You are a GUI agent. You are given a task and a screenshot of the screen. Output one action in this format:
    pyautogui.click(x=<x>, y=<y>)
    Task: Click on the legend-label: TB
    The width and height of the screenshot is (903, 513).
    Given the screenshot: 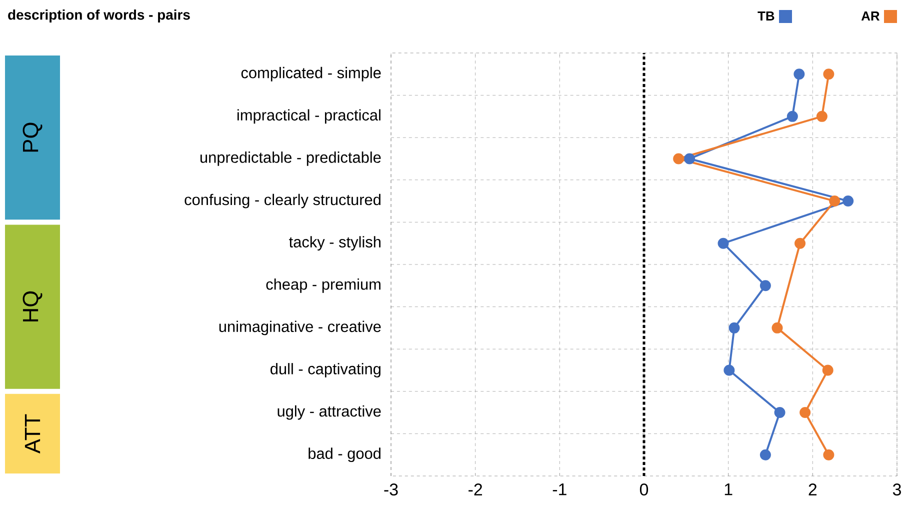 What is the action you would take?
    pyautogui.click(x=766, y=16)
    